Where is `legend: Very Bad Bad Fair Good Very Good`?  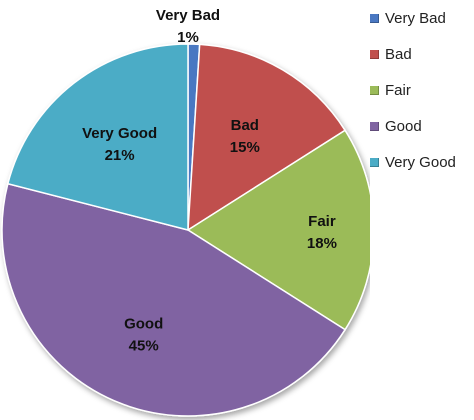 legend: Very Bad Bad Fair Good Very Good is located at coordinates (422, 90).